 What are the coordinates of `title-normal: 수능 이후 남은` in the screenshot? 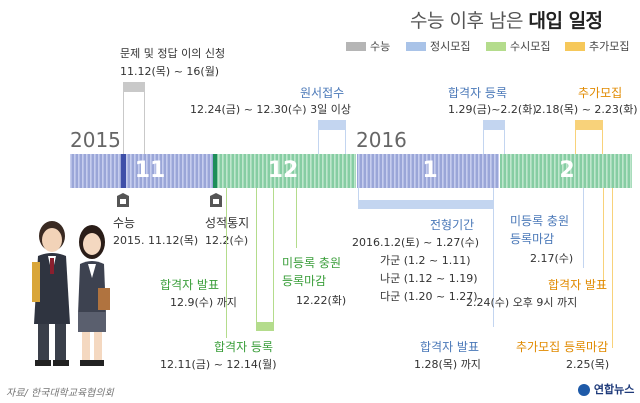 It's located at (469, 21).